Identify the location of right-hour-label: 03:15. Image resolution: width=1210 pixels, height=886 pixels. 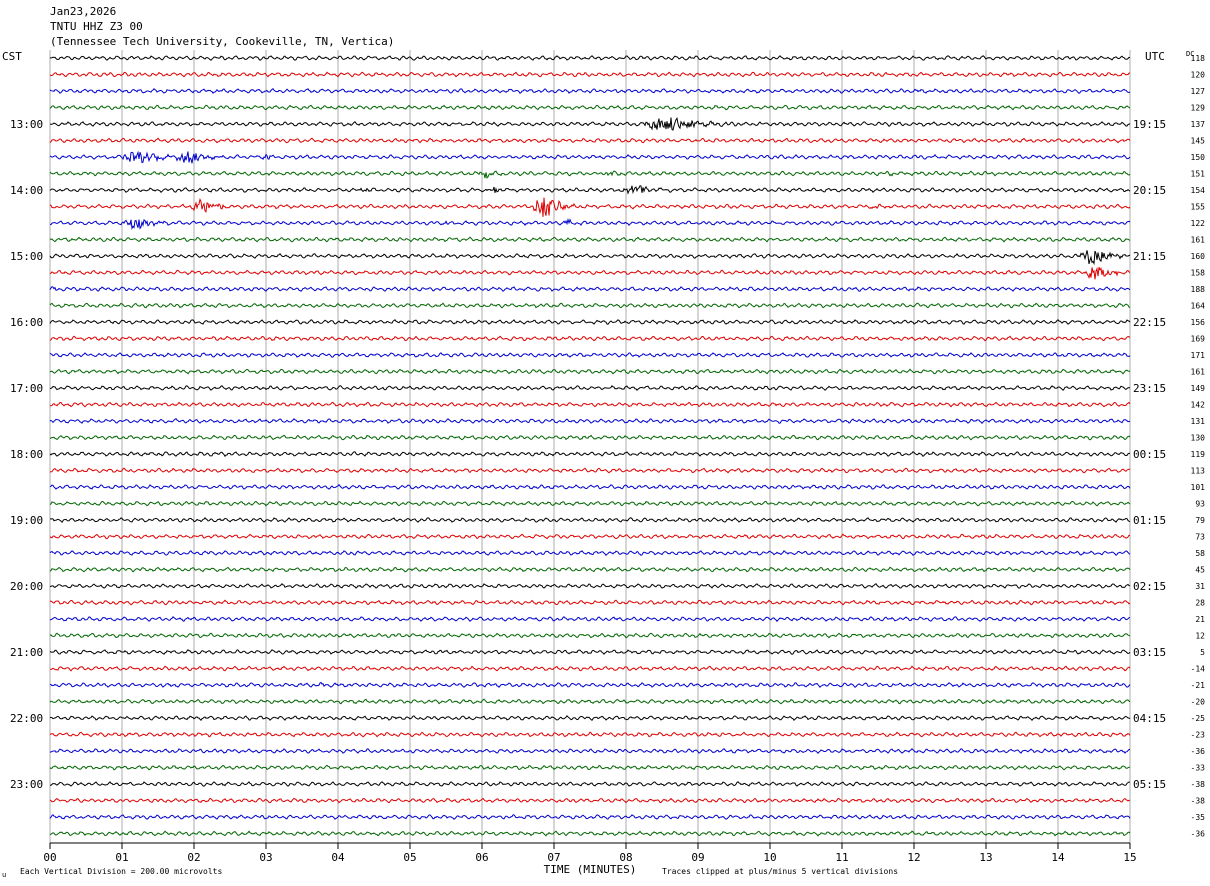
(1149, 652).